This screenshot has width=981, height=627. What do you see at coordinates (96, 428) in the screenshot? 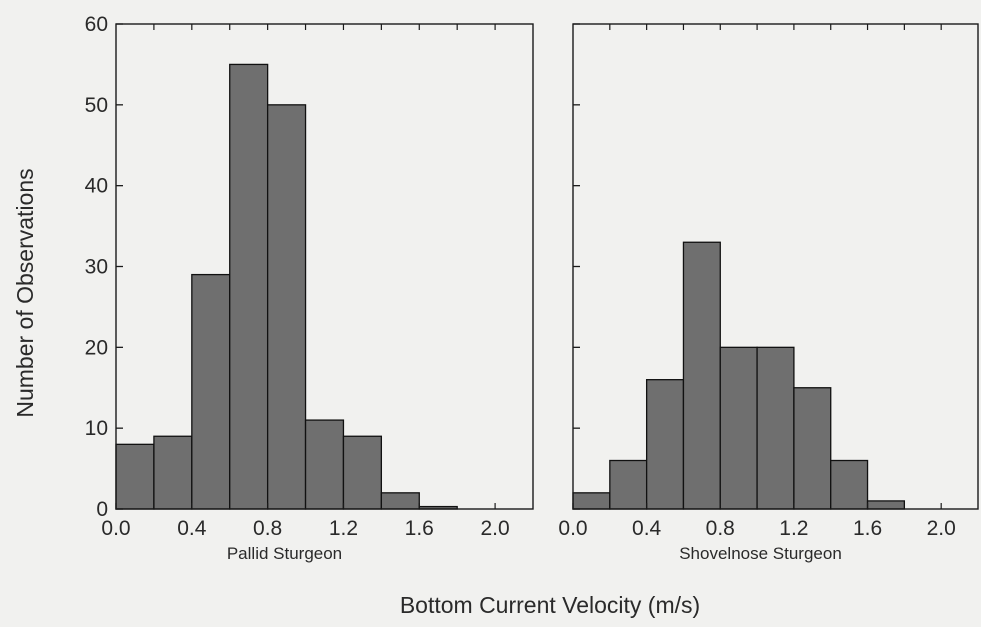
I see `y-tick-label: 10` at bounding box center [96, 428].